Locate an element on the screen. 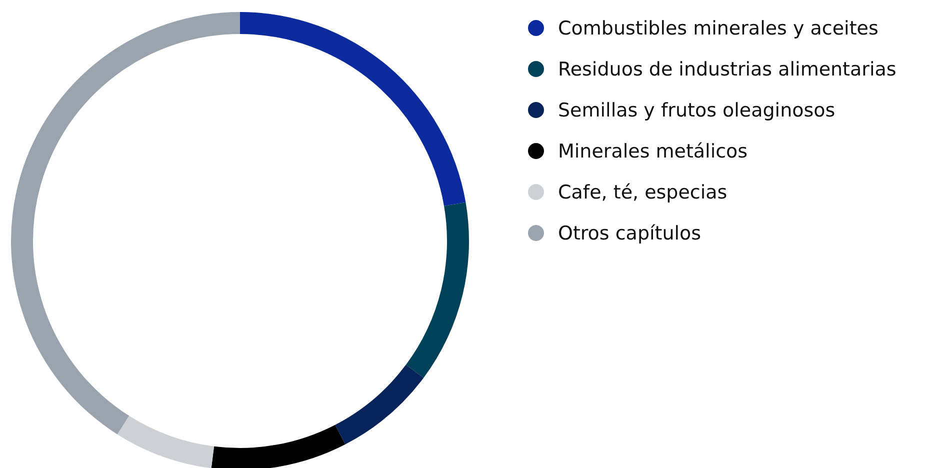 This screenshot has width=936, height=468. legend-label: Combustibles minerales y aceites is located at coordinates (718, 29).